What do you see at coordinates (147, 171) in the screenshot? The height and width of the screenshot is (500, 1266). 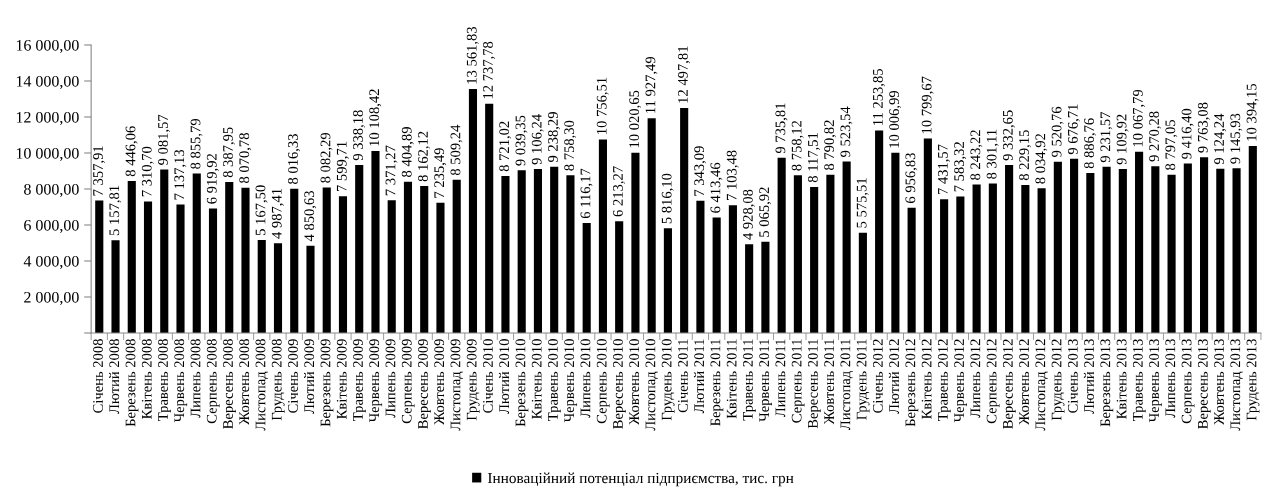 I see `data-label: 7 310,70` at bounding box center [147, 171].